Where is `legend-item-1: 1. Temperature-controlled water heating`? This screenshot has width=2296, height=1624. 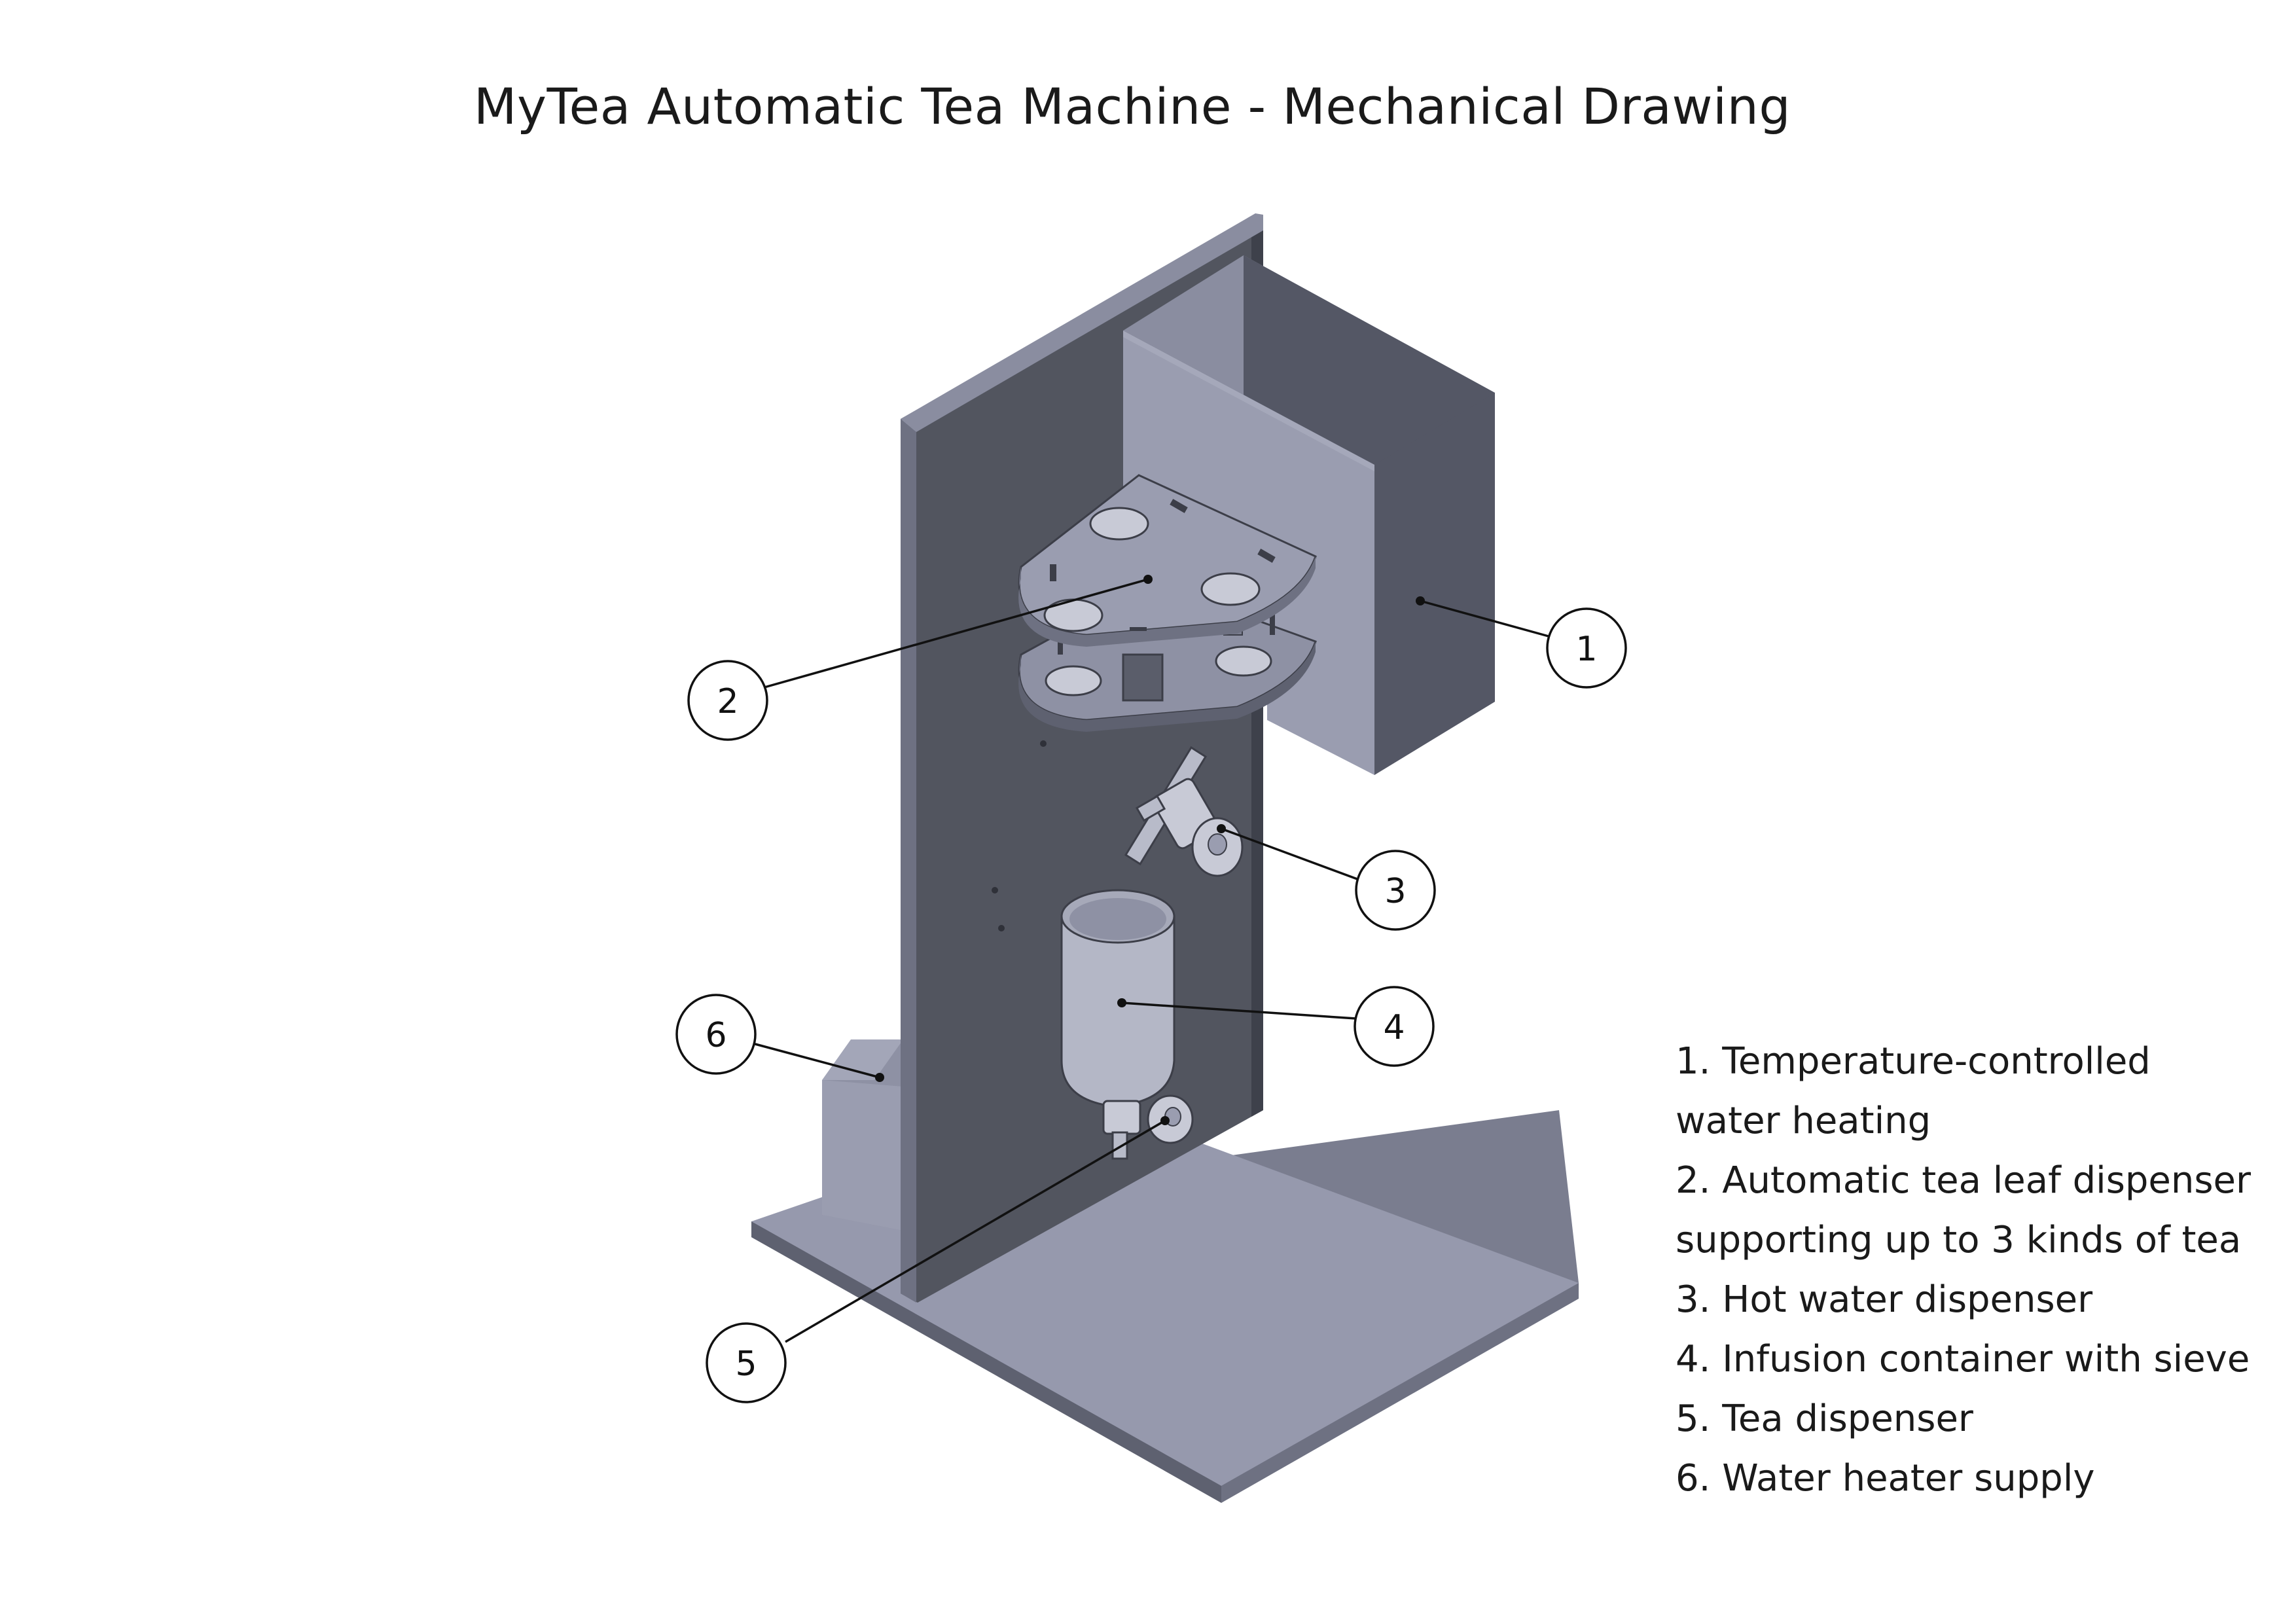 legend-item-1: 1. Temperature-controlled water heating is located at coordinates (1977, 1091).